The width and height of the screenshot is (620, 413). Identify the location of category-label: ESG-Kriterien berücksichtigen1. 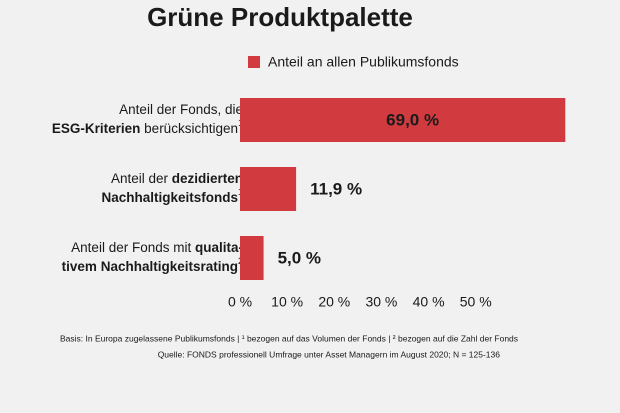
(147, 126).